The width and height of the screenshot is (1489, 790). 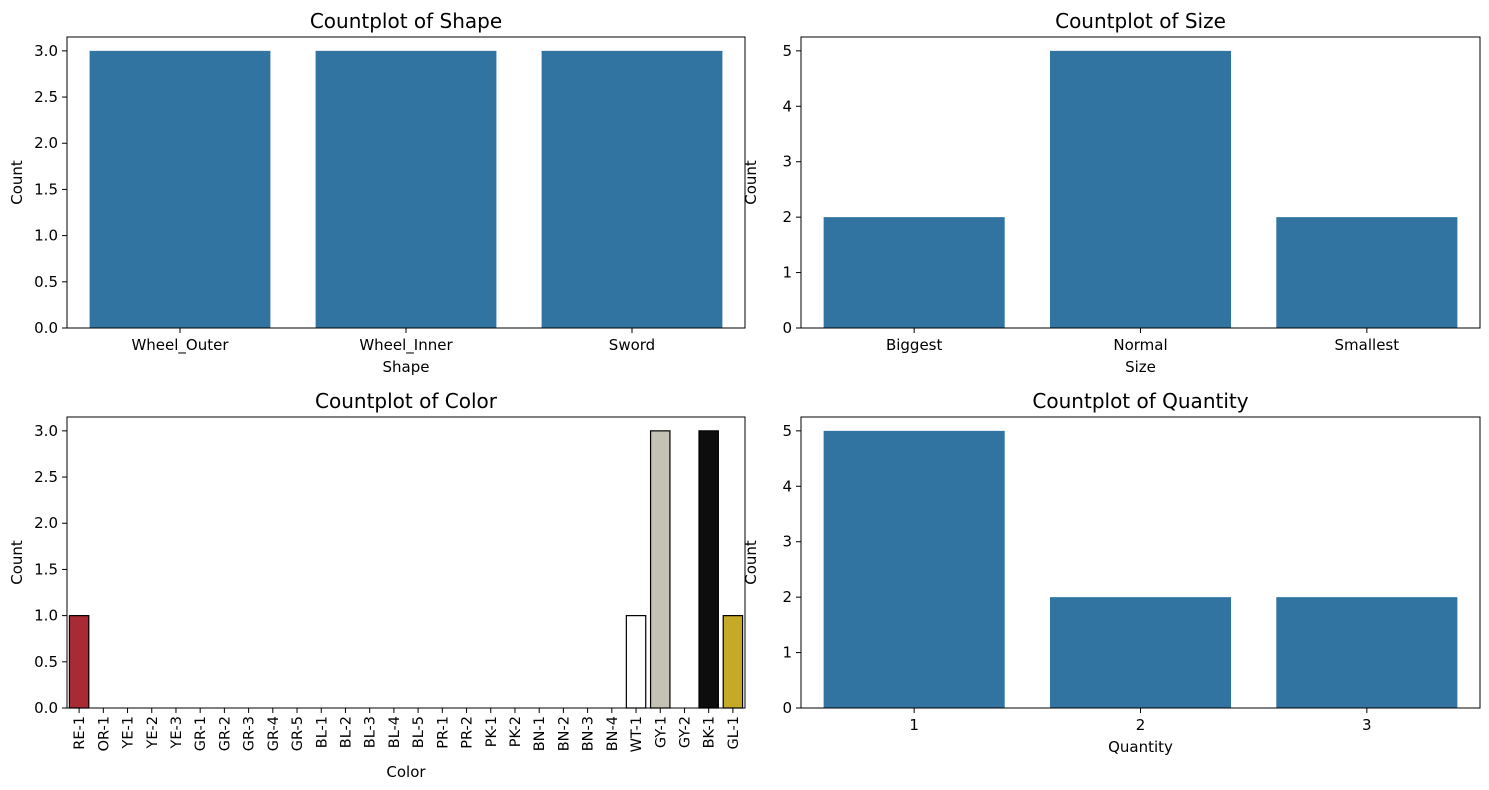 What do you see at coordinates (153, 732) in the screenshot?
I see `x-tick-label: YE-2` at bounding box center [153, 732].